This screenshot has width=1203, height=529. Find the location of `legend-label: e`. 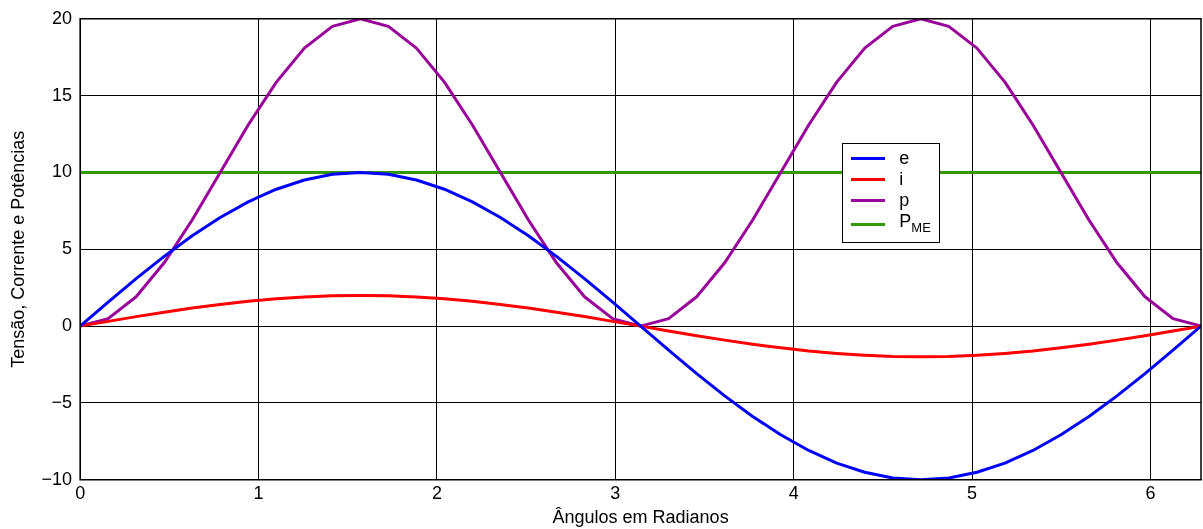

legend-label: e is located at coordinates (904, 159).